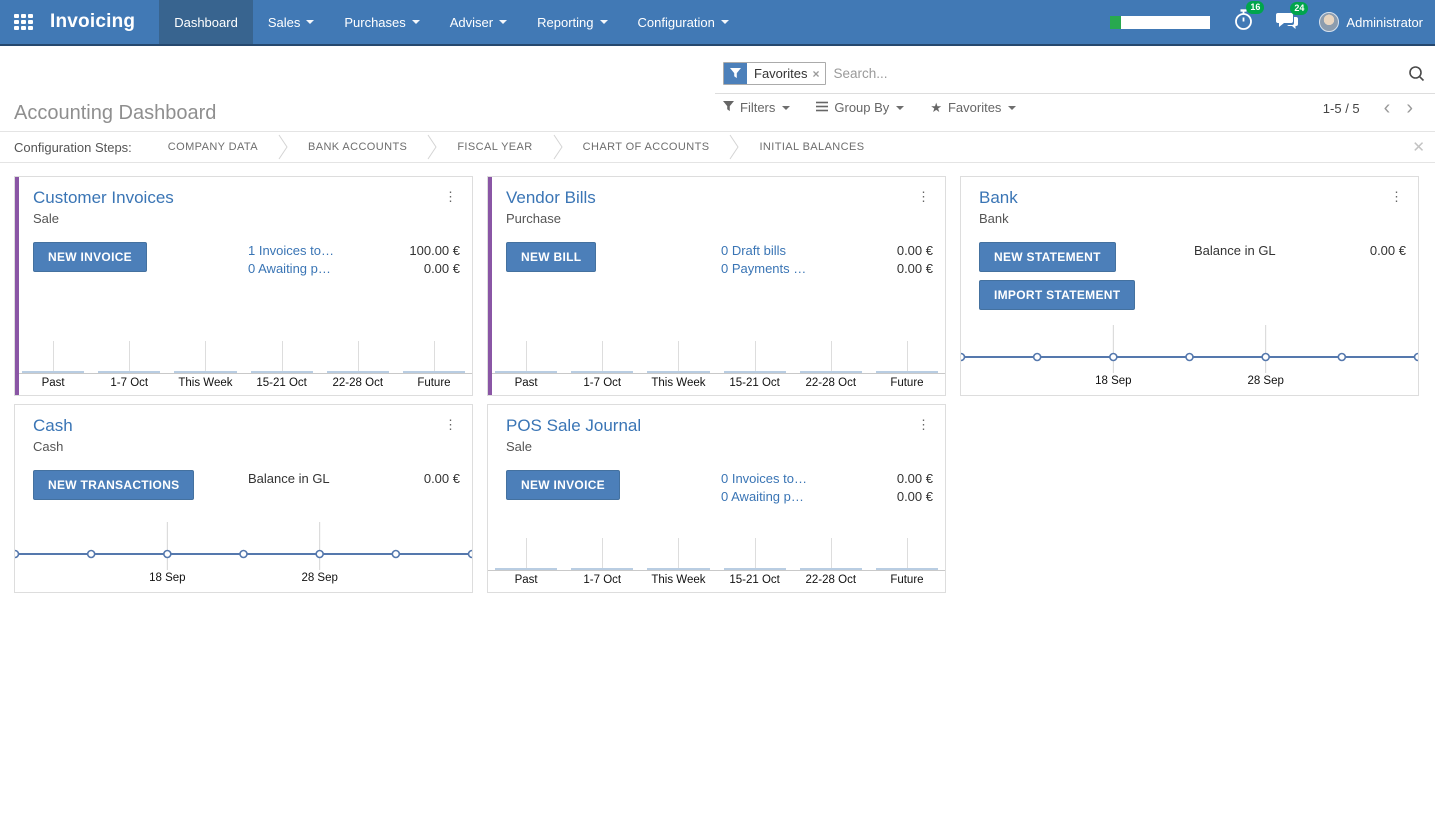 The height and width of the screenshot is (826, 1435). I want to click on favorites-button: ★ Favorites, so click(973, 107).